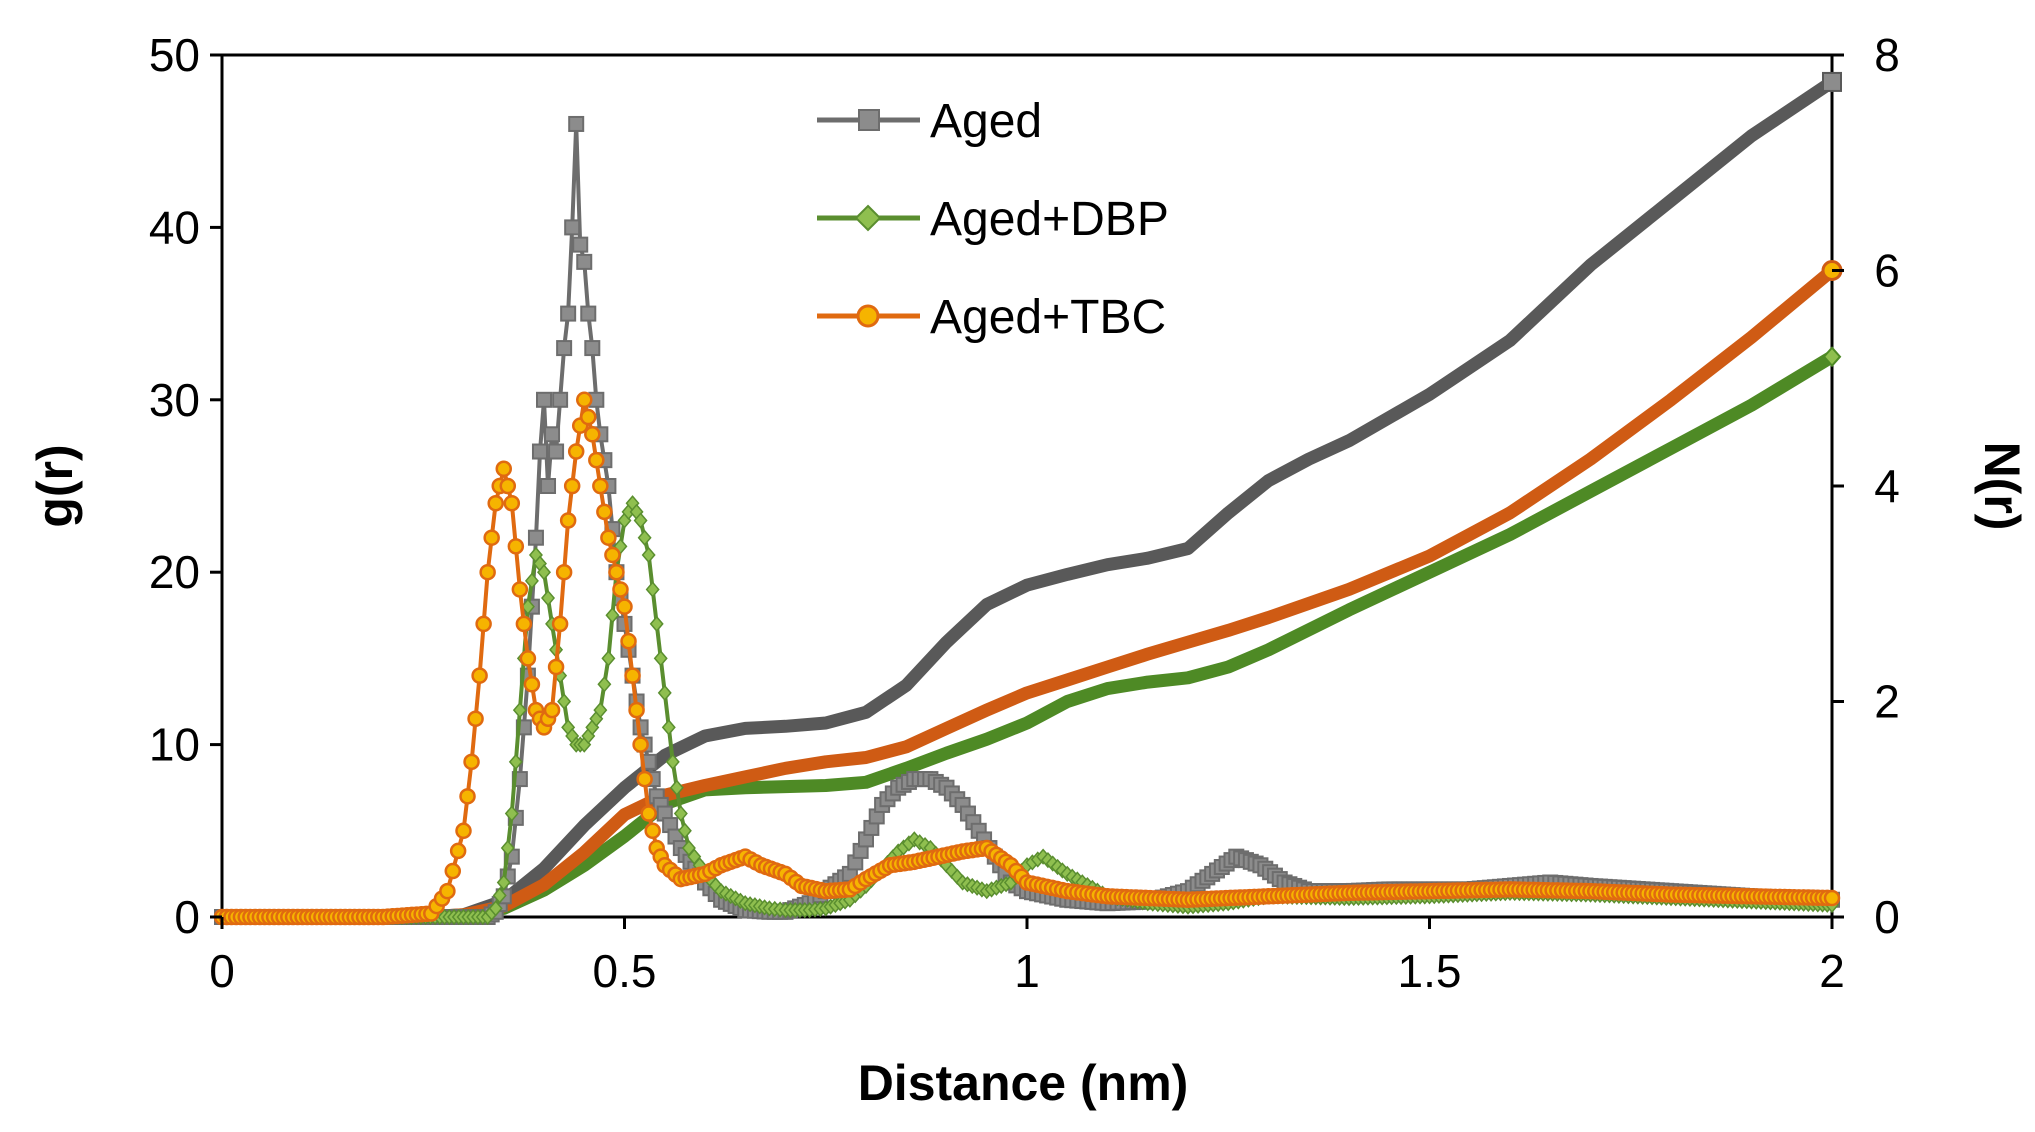 Image resolution: width=2035 pixels, height=1132 pixels. I want to click on y-tick-label: 10, so click(174, 745).